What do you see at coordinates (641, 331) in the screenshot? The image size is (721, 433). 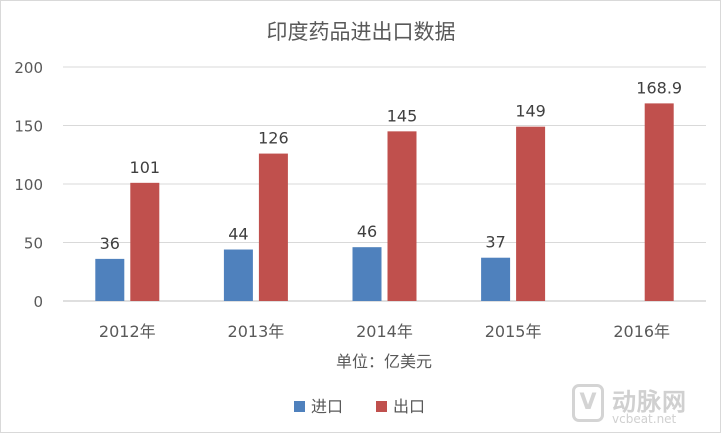 I see `x-tick-label: 2016年` at bounding box center [641, 331].